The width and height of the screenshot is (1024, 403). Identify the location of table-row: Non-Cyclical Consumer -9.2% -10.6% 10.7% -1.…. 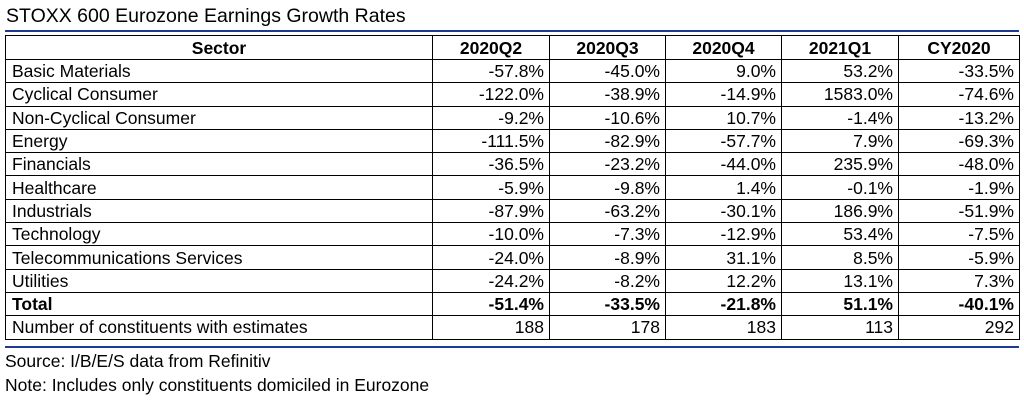
(512, 117).